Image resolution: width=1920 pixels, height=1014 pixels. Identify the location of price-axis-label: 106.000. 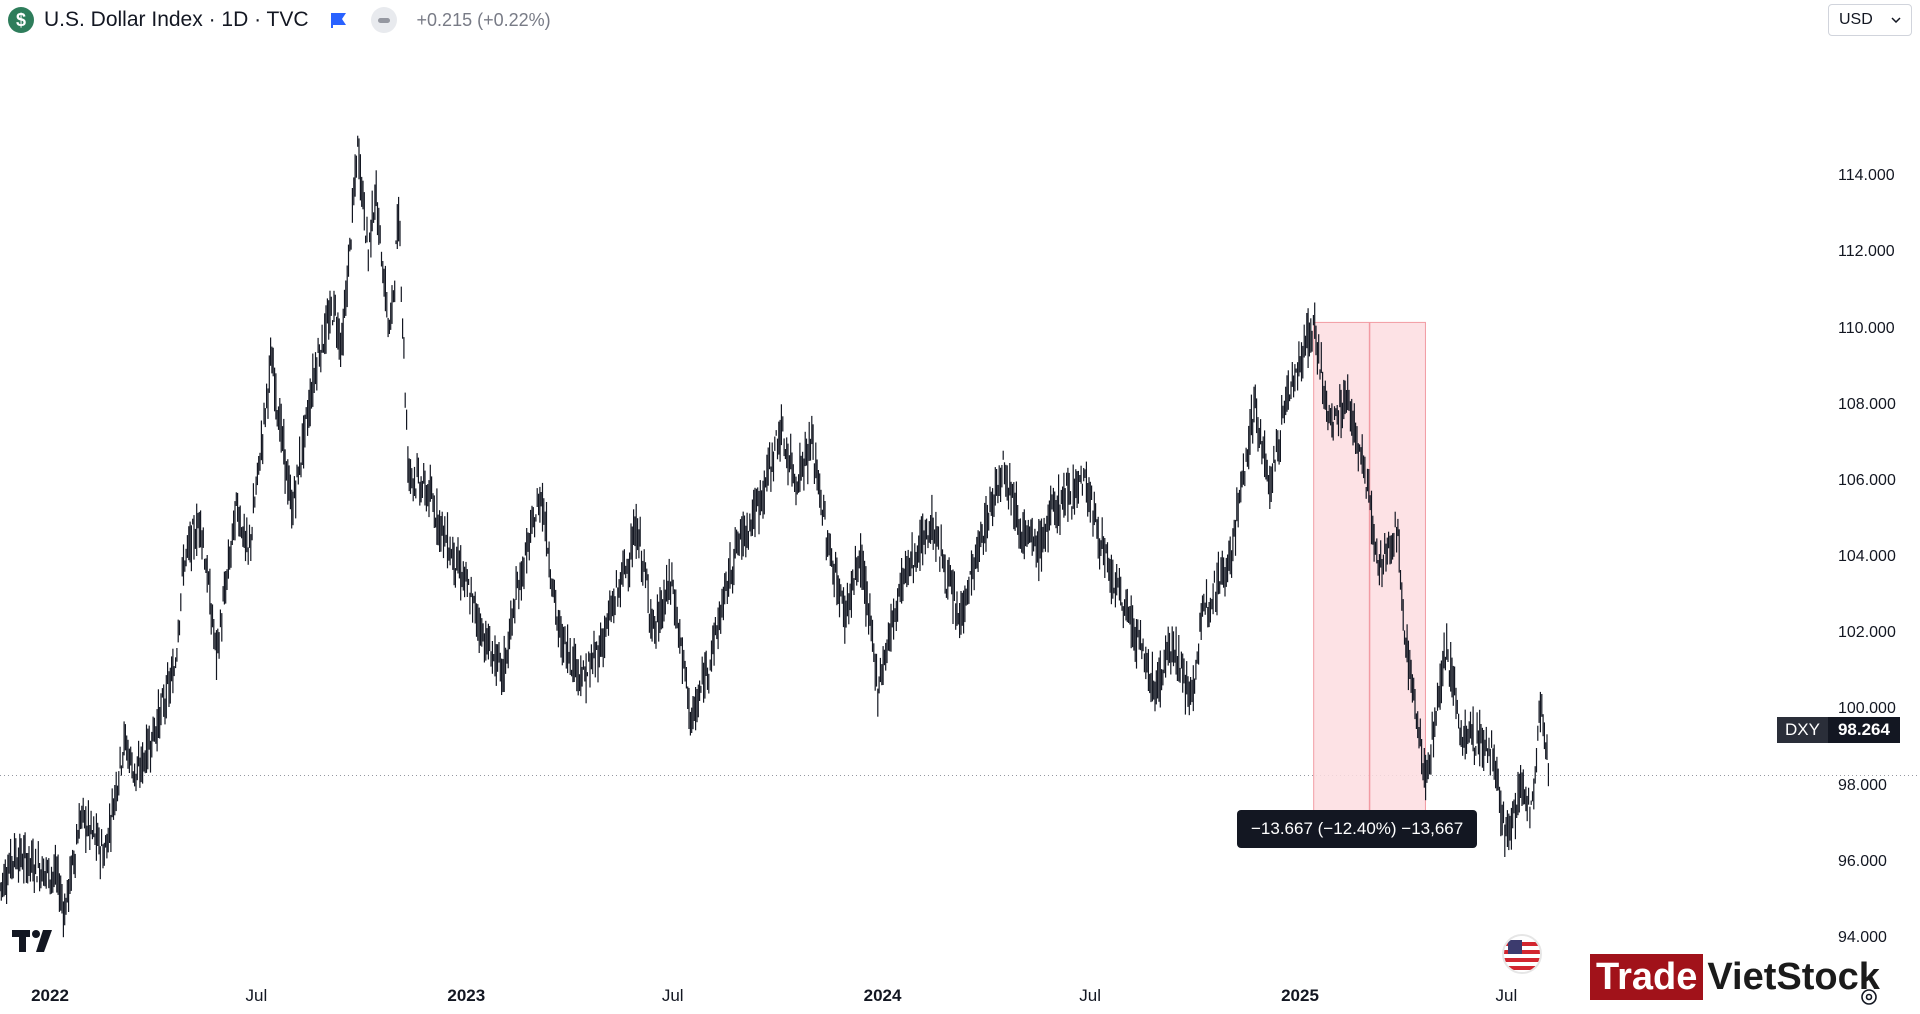
(1867, 480).